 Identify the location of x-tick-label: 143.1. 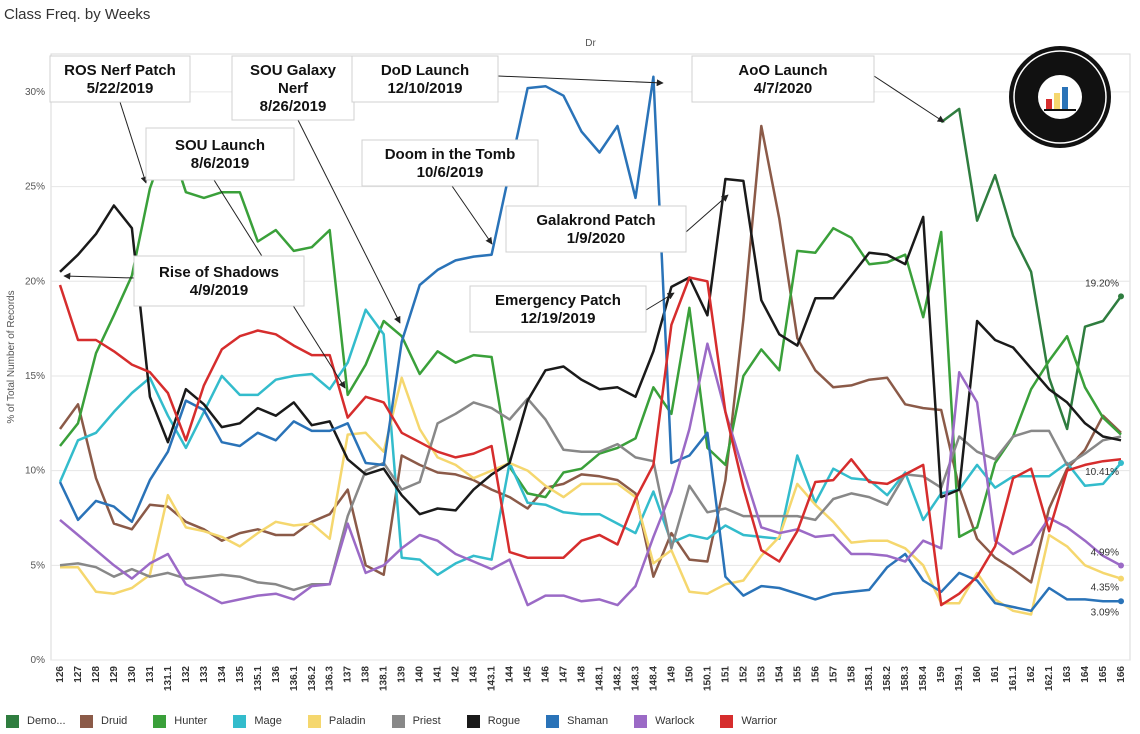
(492, 678).